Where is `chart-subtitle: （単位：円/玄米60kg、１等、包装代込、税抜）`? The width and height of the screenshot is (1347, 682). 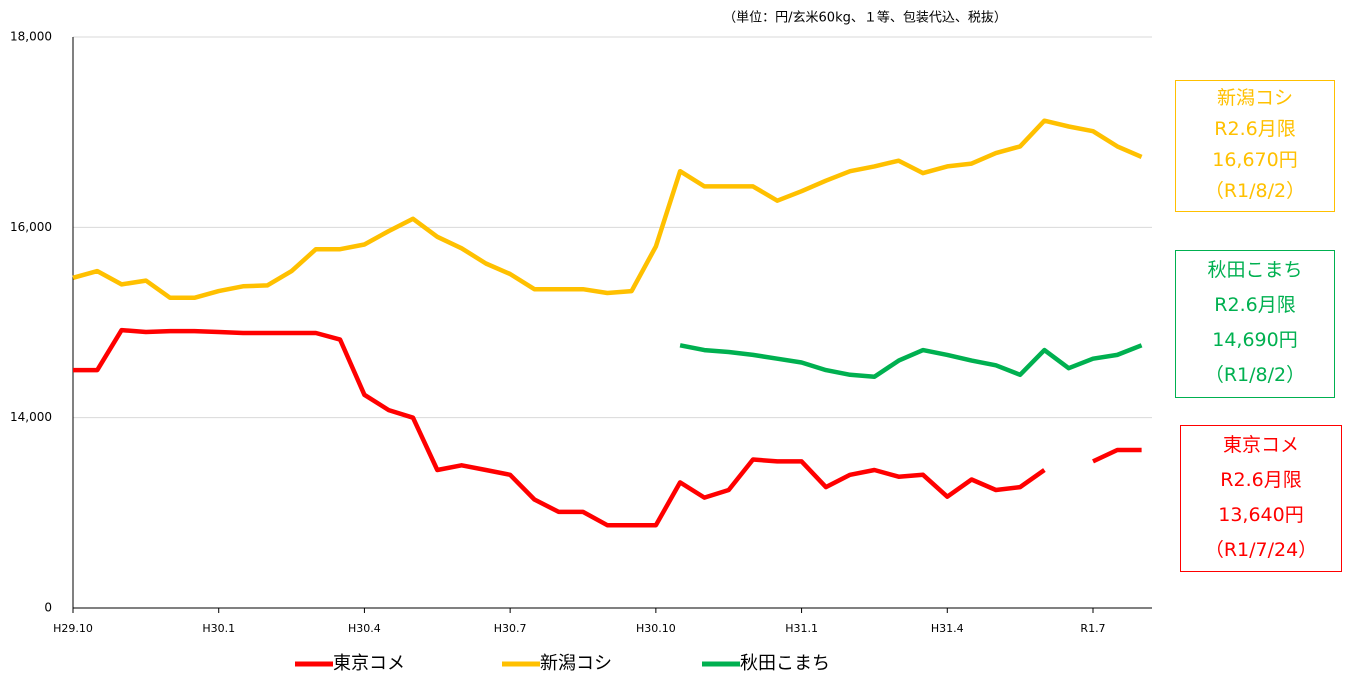
chart-subtitle: （単位：円/玄米60kg、１等、包装代込、税抜） is located at coordinates (865, 18).